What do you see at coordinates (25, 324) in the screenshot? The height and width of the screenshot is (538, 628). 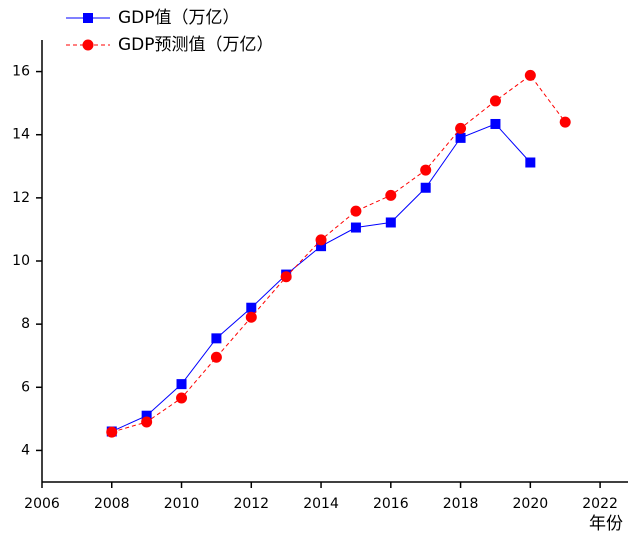 I see `y-tick-label: 8` at bounding box center [25, 324].